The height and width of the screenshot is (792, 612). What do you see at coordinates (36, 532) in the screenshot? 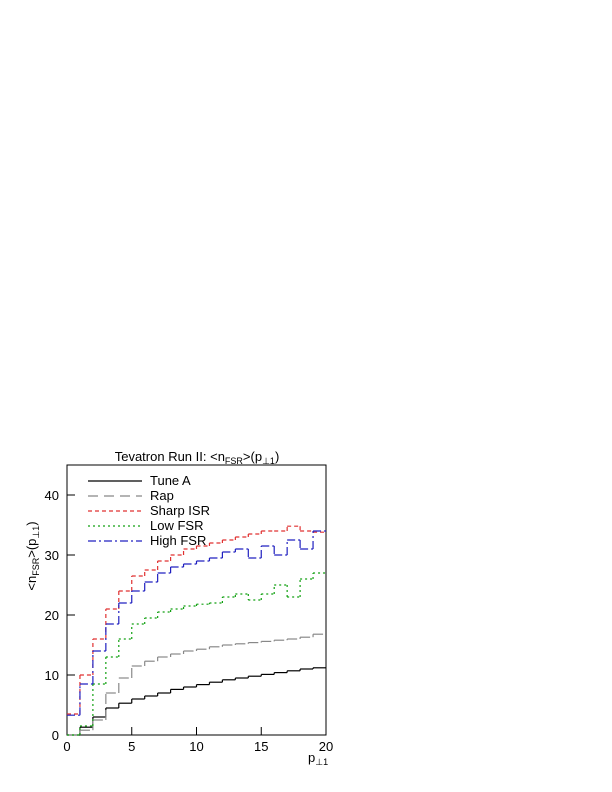
I see `y-label-part: ⊥1` at bounding box center [36, 532].